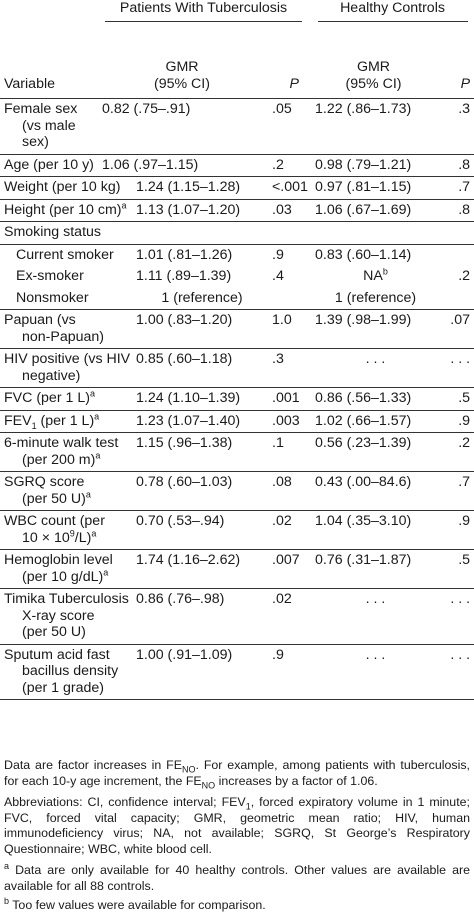  Describe the element at coordinates (374, 210) in the screenshot. I see `cell-gmr-controls: 1.06 (.67–1.69)` at that location.